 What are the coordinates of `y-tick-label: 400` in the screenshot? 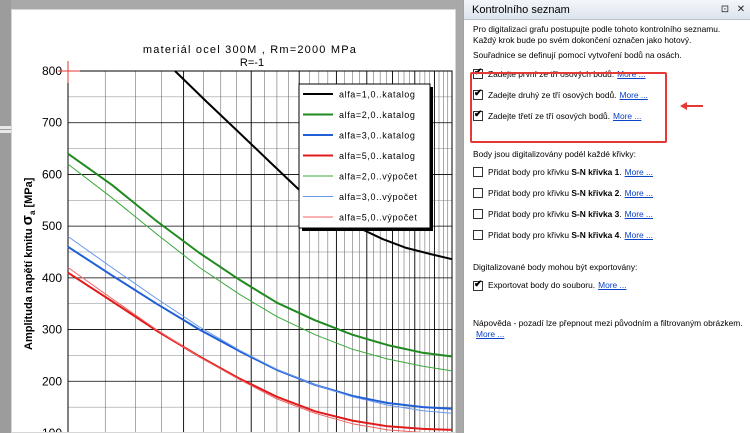 It's located at (52, 278).